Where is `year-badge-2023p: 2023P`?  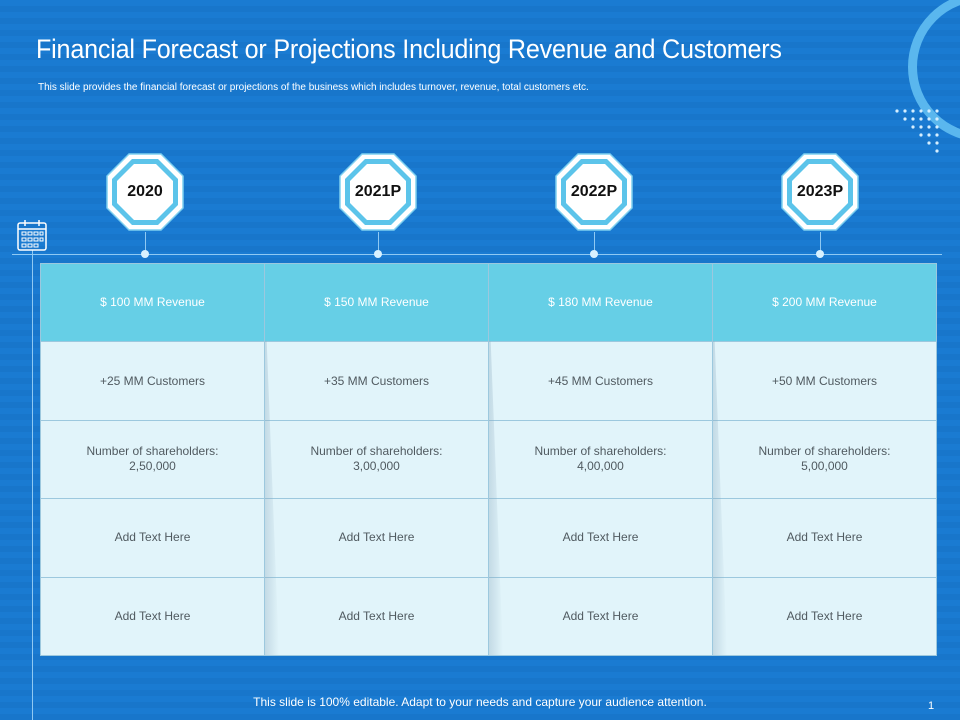
year-badge-2023p: 2023P is located at coordinates (820, 192).